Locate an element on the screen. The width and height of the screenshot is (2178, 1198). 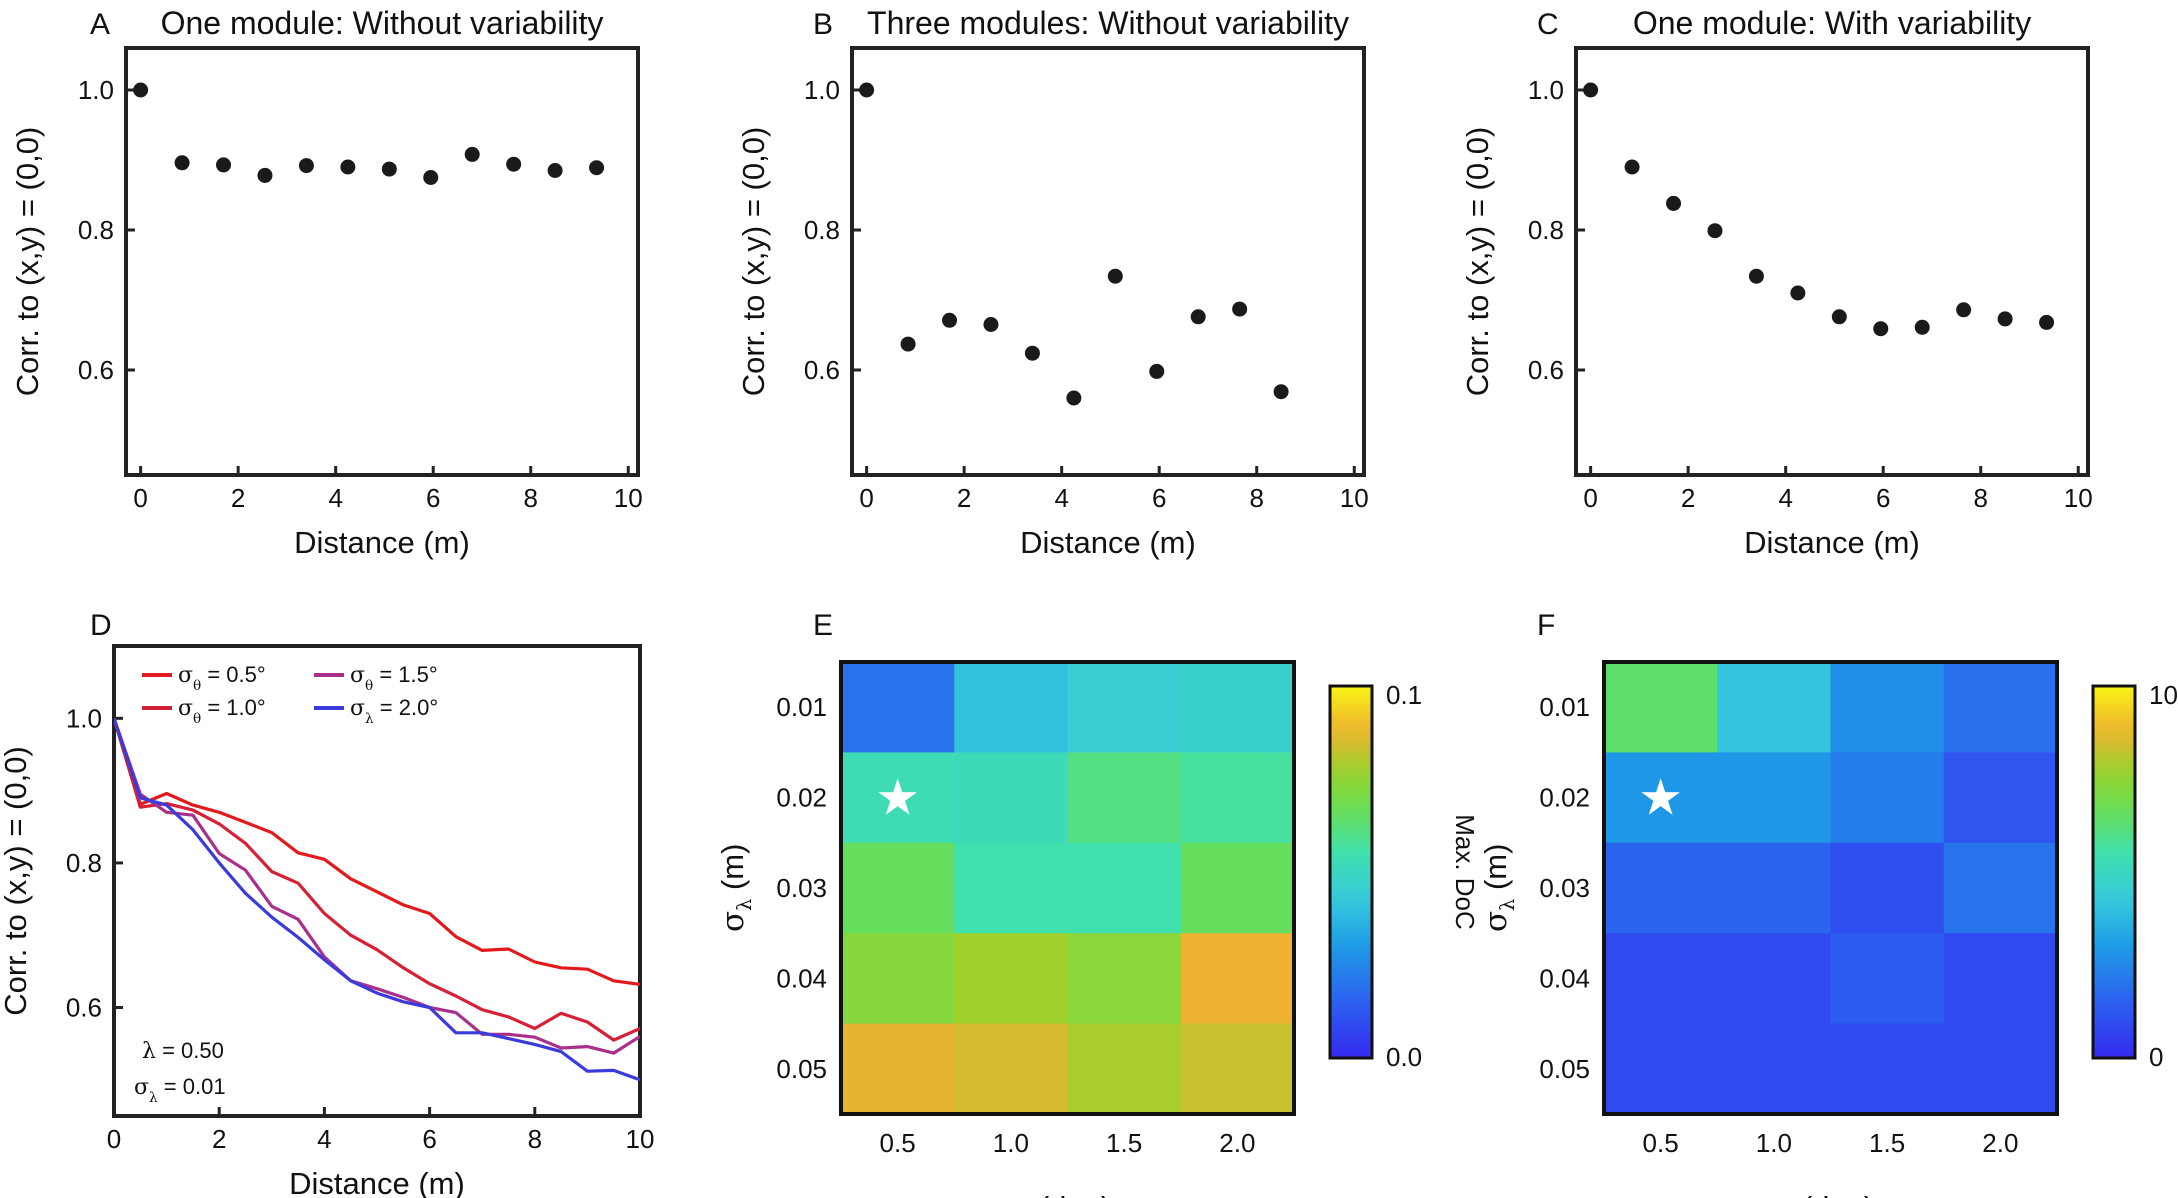
y-tick-label: 0.04 is located at coordinates (1564, 978).